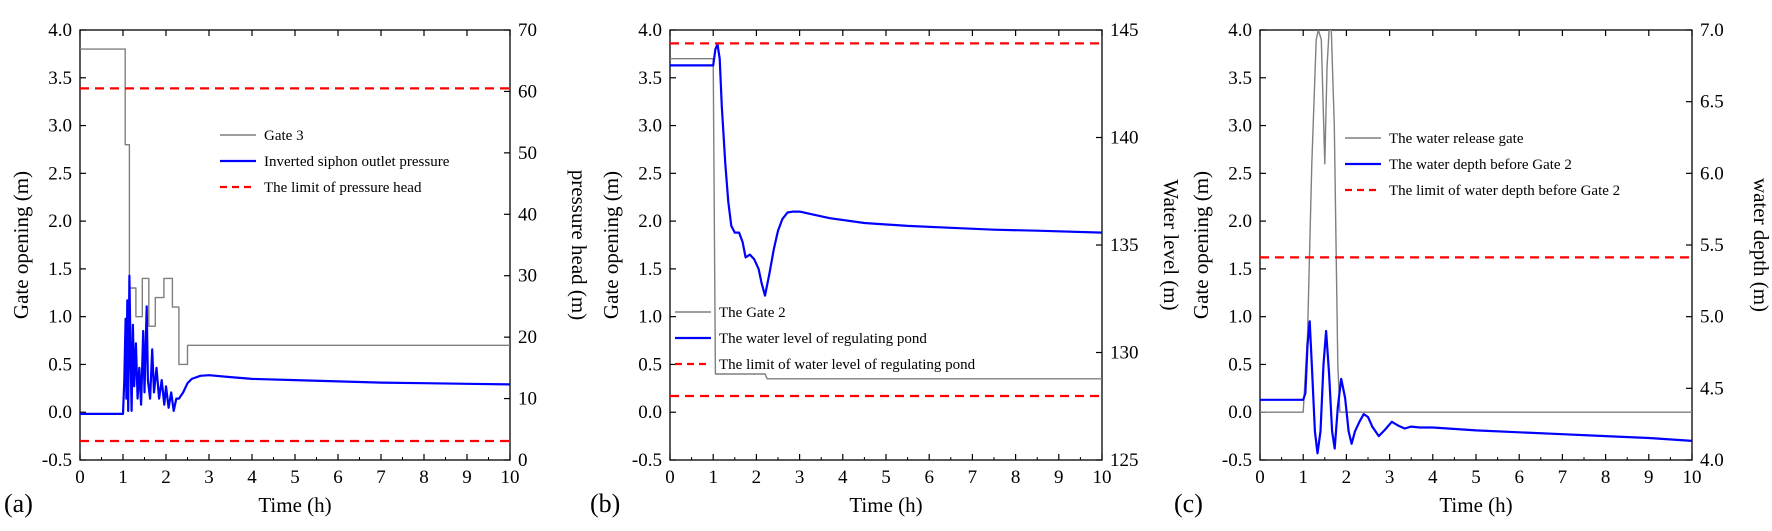 The width and height of the screenshot is (1772, 531). Describe the element at coordinates (1124, 138) in the screenshot. I see `y2-tick-label: 140` at that location.